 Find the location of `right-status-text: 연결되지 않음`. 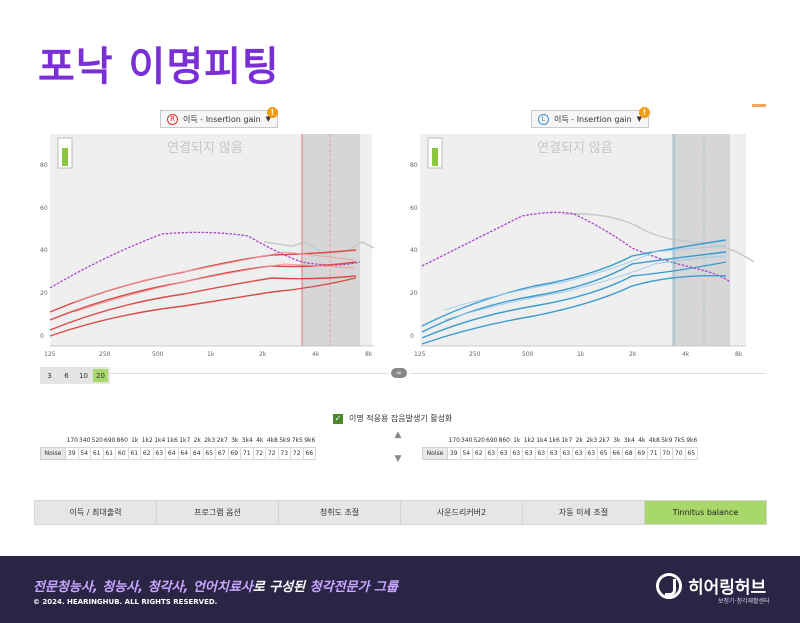

right-status-text: 연결되지 않음 is located at coordinates (205, 148).